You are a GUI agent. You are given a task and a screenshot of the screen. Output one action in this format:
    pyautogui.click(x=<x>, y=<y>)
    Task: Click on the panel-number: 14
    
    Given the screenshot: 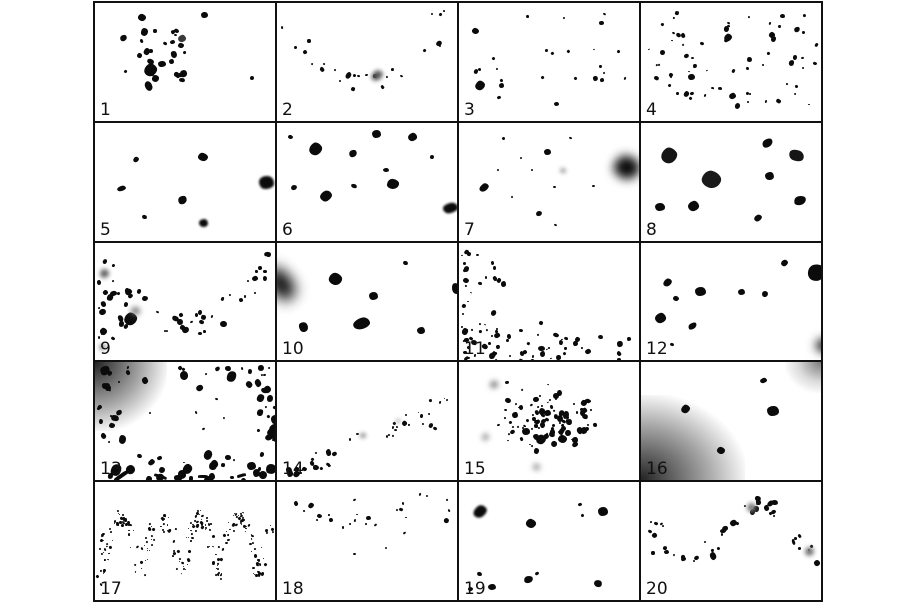 What is the action you would take?
    pyautogui.click(x=293, y=469)
    